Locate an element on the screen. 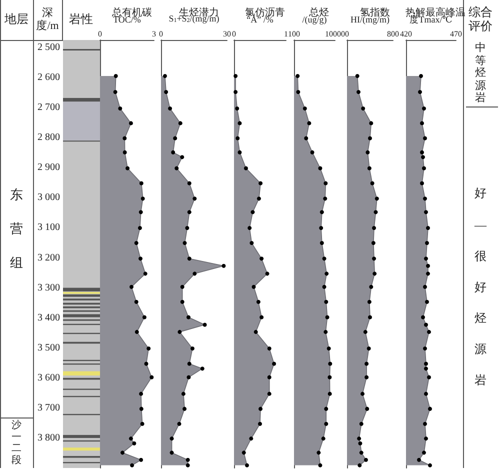 The width and height of the screenshot is (500, 473). y-tick-label: 3 800 is located at coordinates (49, 438).